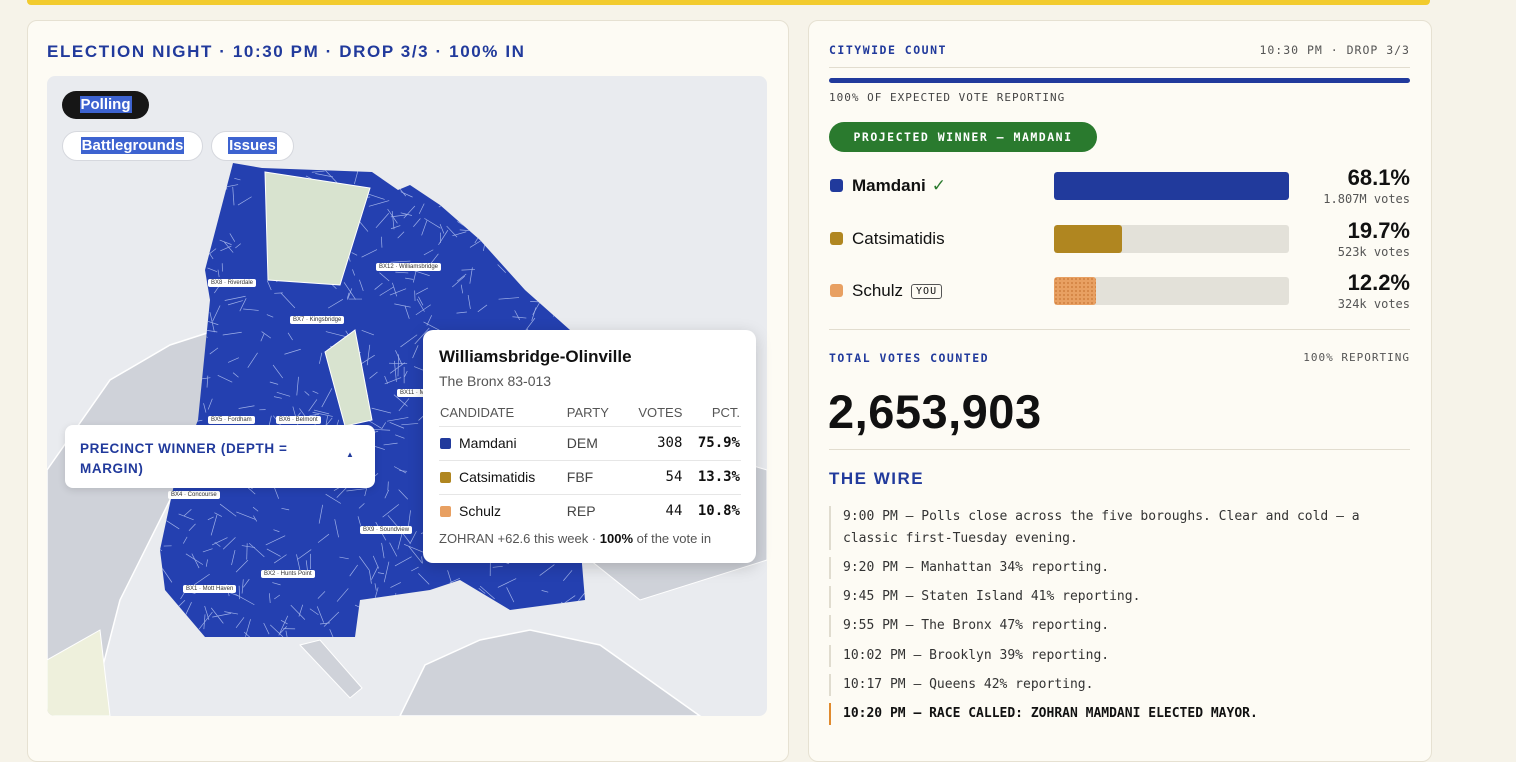  Describe the element at coordinates (876, 479) in the screenshot. I see `wire-title: THE WIRE` at that location.